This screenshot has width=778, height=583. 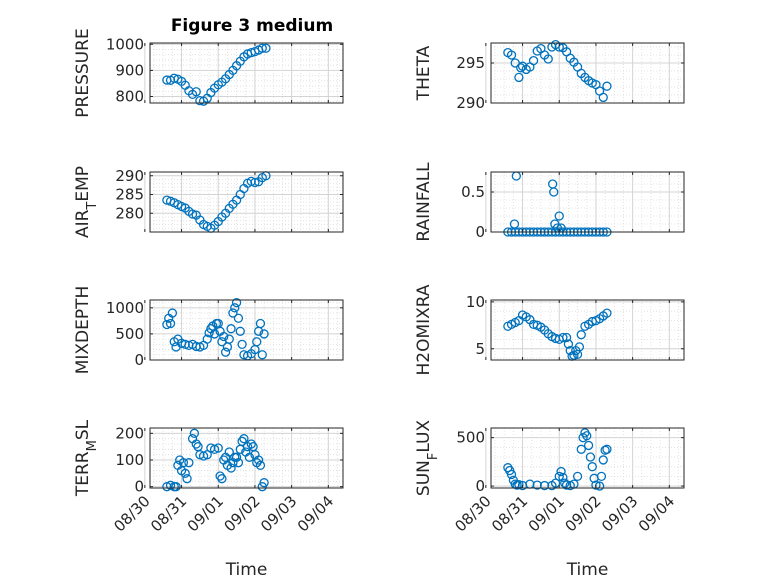 What do you see at coordinates (129, 433) in the screenshot?
I see `y-tick-label: 200` at bounding box center [129, 433].